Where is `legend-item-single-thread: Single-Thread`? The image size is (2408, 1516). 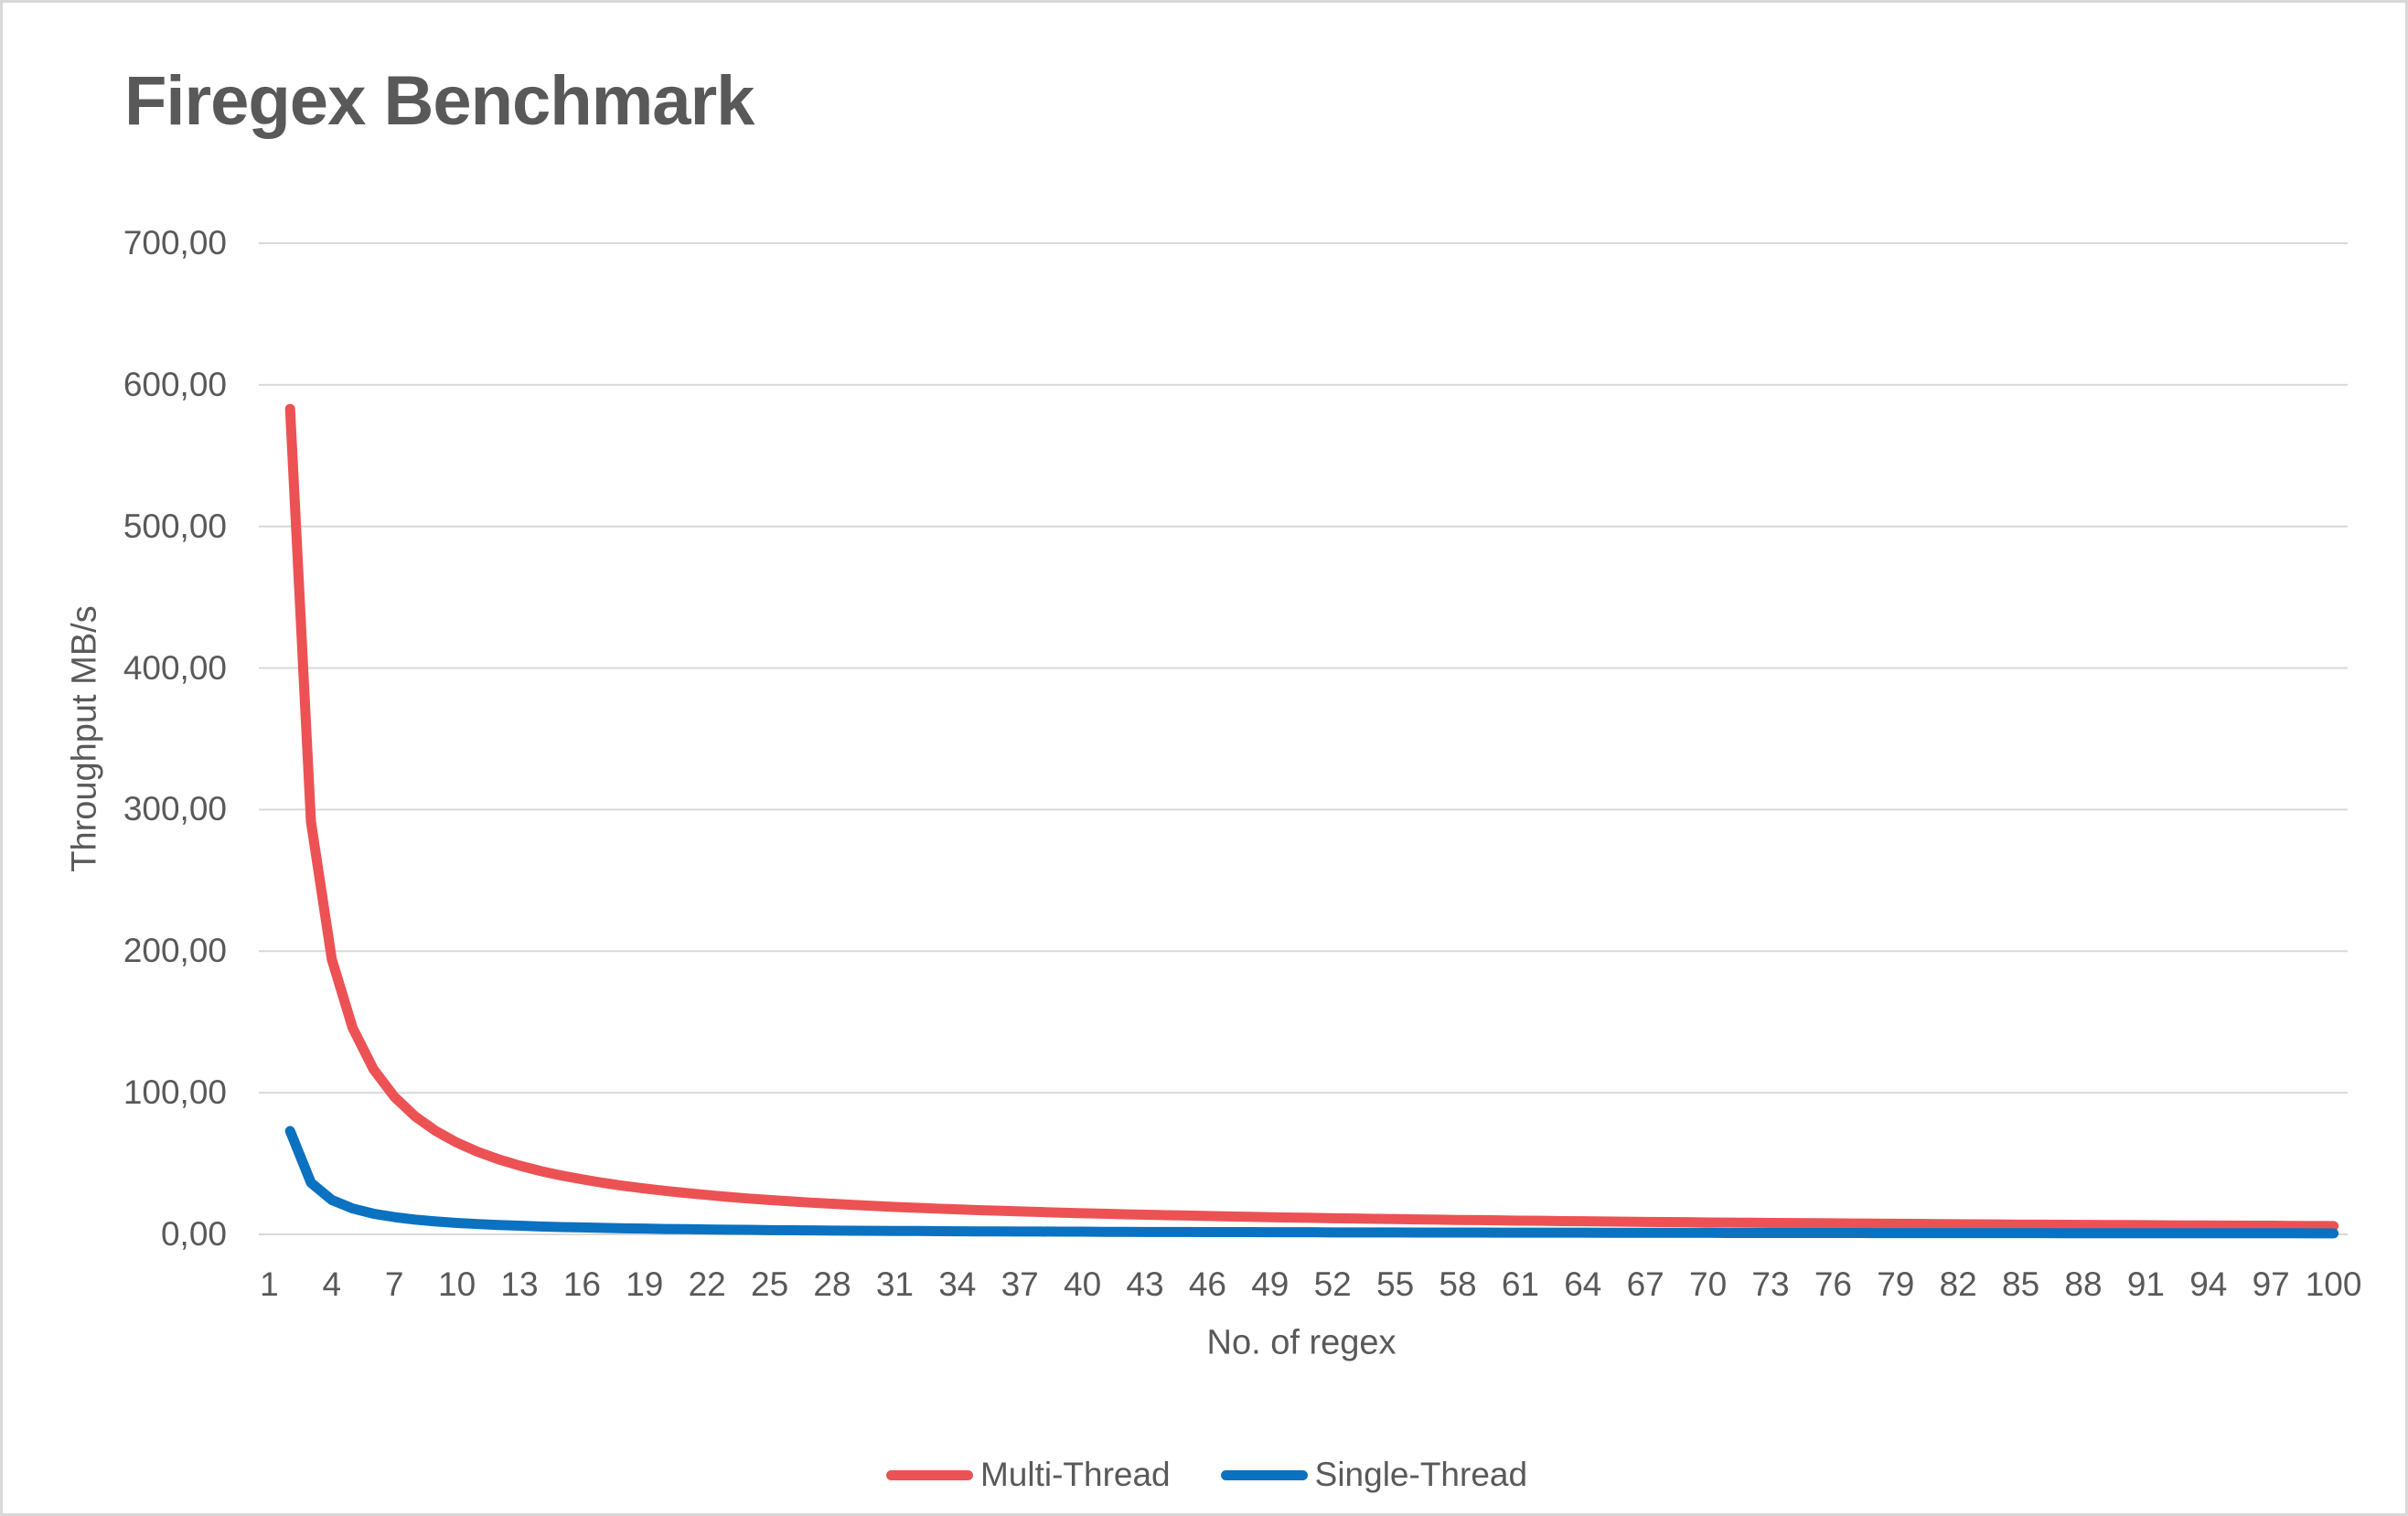
legend-item-single-thread: Single-Thread is located at coordinates (1374, 1475).